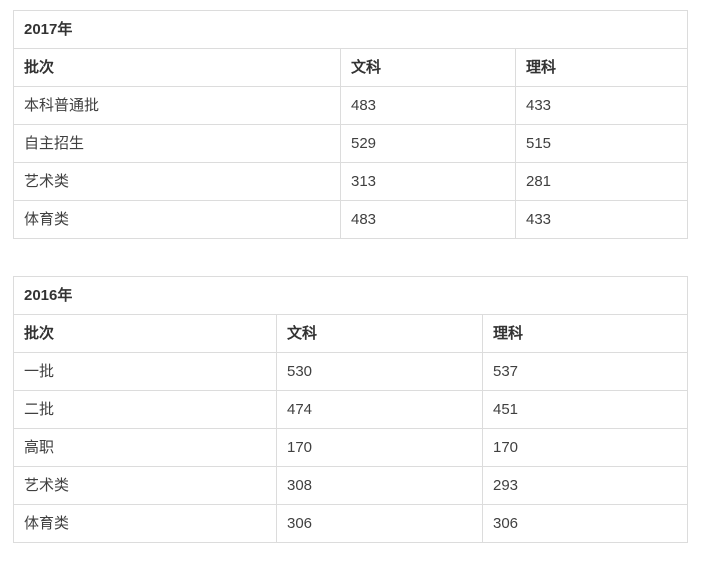 This screenshot has width=707, height=570. Describe the element at coordinates (379, 523) in the screenshot. I see `liberal-arts-score-cell: 306` at that location.